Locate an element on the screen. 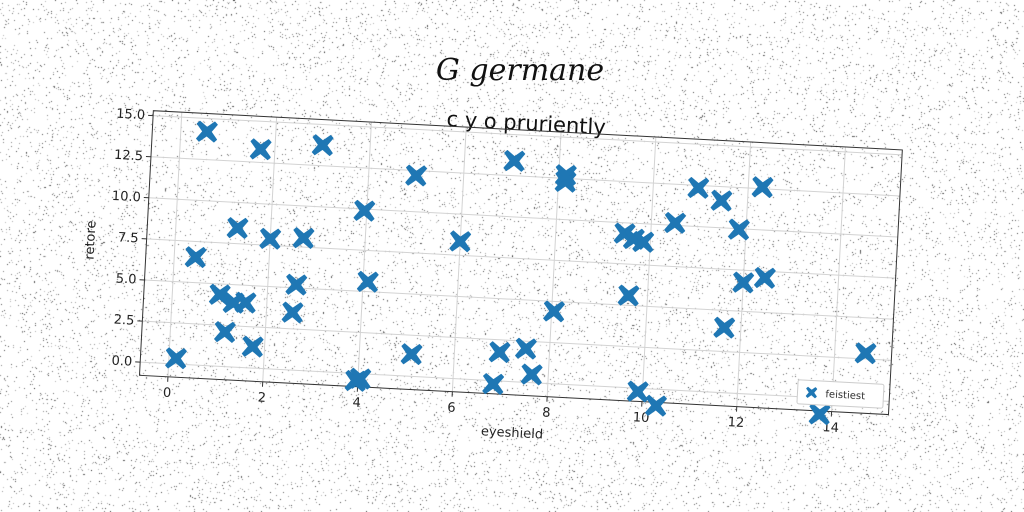 Image resolution: width=1024 pixels, height=512 pixels. y-tick-label: 12.5 is located at coordinates (129, 156).